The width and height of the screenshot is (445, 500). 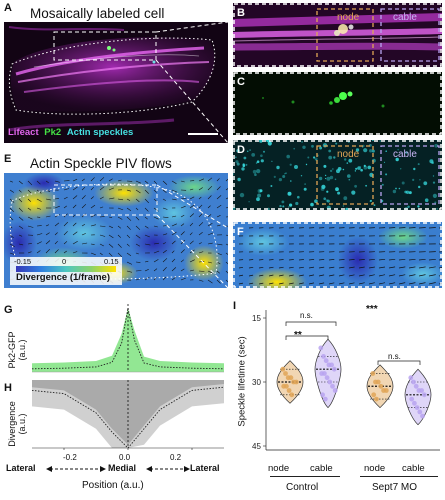 What do you see at coordinates (111, 261) in the screenshot?
I see `colorbar-max: 0.15` at bounding box center [111, 261].